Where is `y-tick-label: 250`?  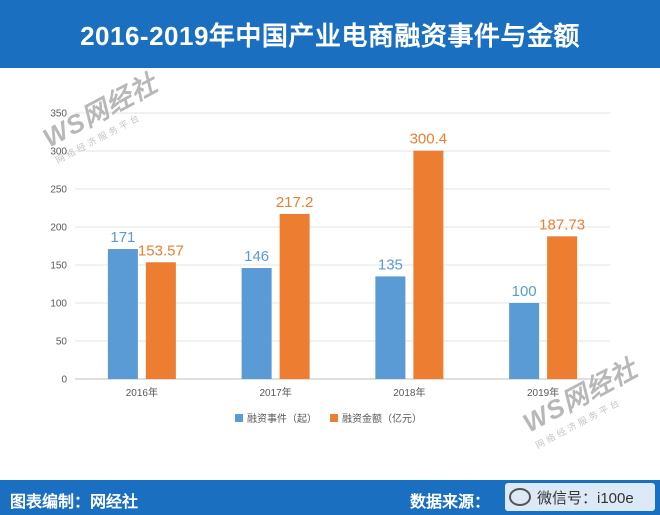
y-tick-label: 250 is located at coordinates (58, 190).